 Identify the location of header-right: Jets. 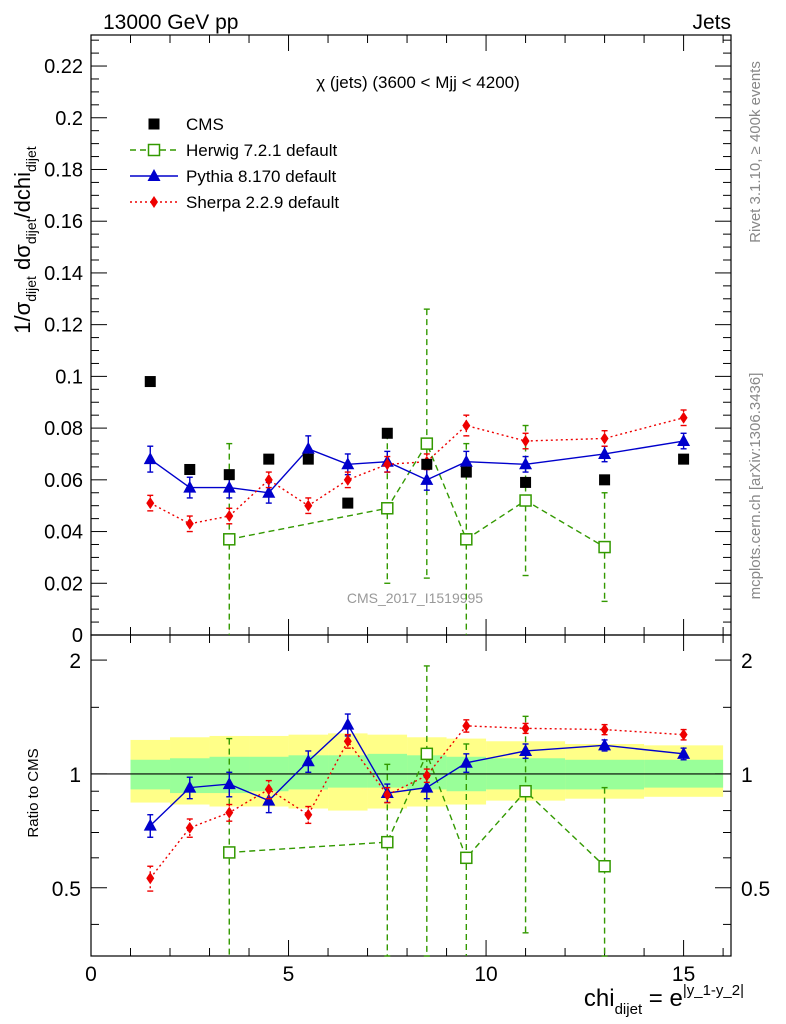
(711, 22).